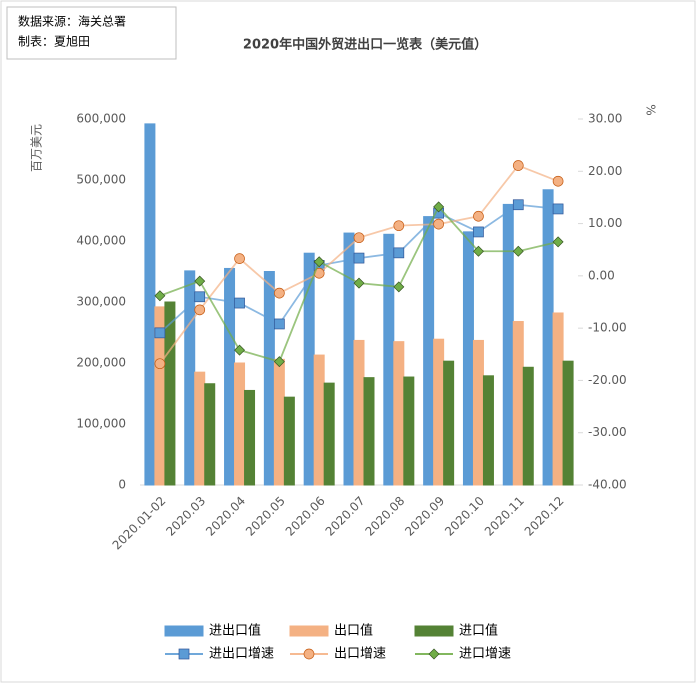 Image resolution: width=696 pixels, height=683 pixels. Describe the element at coordinates (607, 485) in the screenshot. I see `y2-tick-label: -40.00` at that location.